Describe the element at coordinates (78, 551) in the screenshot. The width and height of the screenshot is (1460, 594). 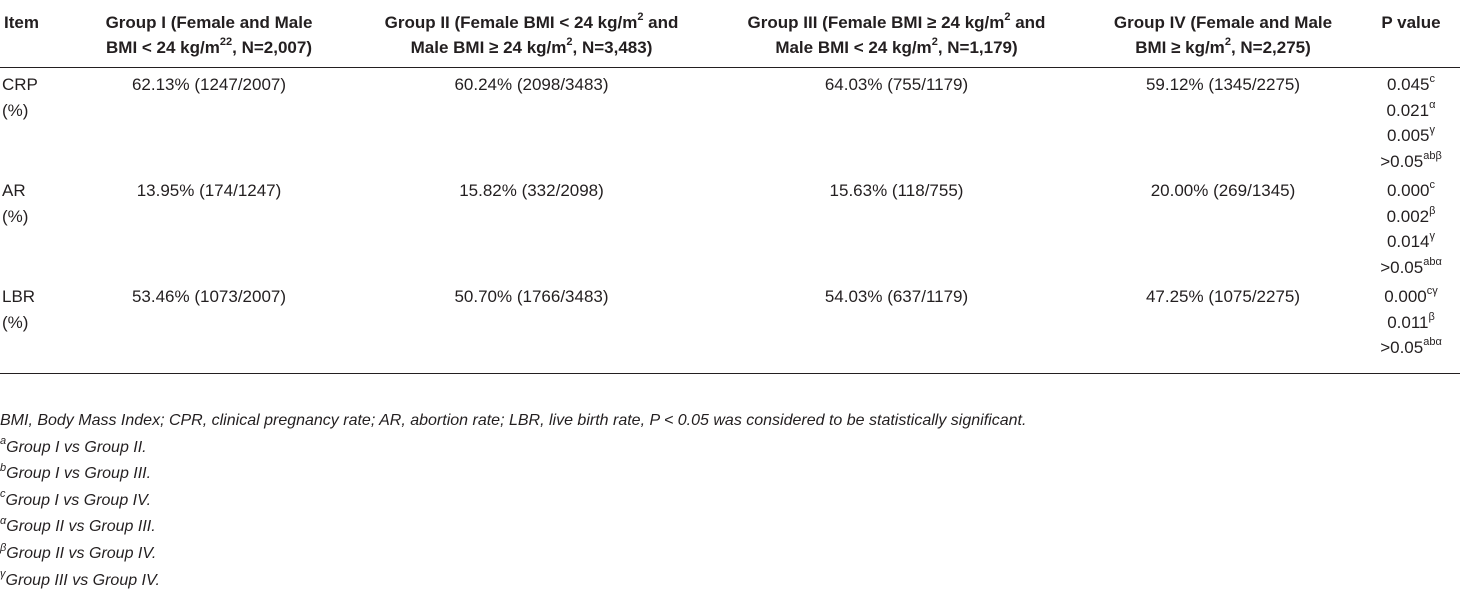
I see `footnote: βGroup II vs Group IV.` at that location.